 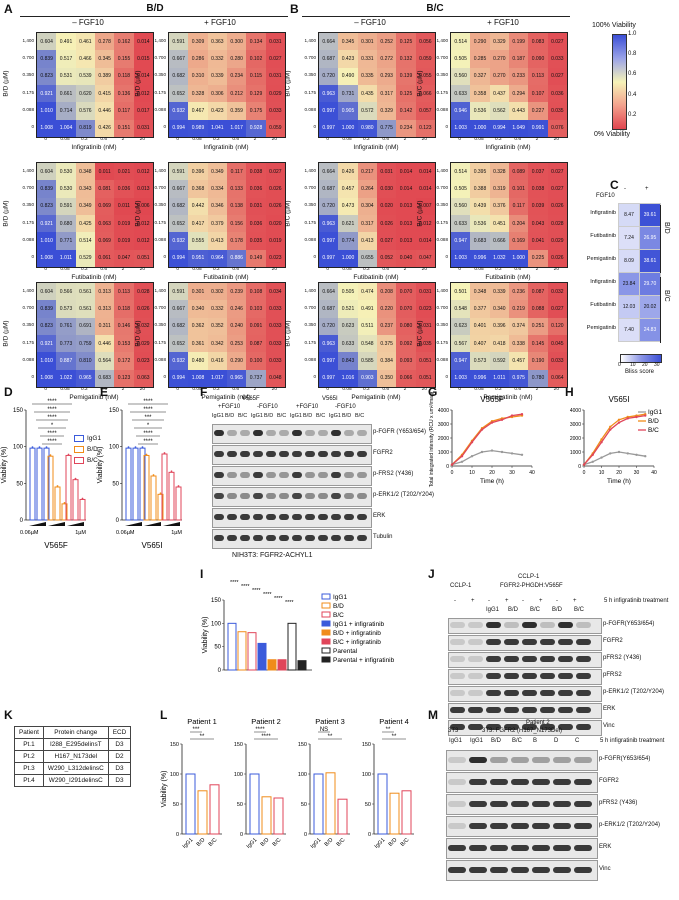 What do you see at coordinates (66, 128) in the screenshot?
I see `heatmap-cell: 1.004` at bounding box center [66, 128].